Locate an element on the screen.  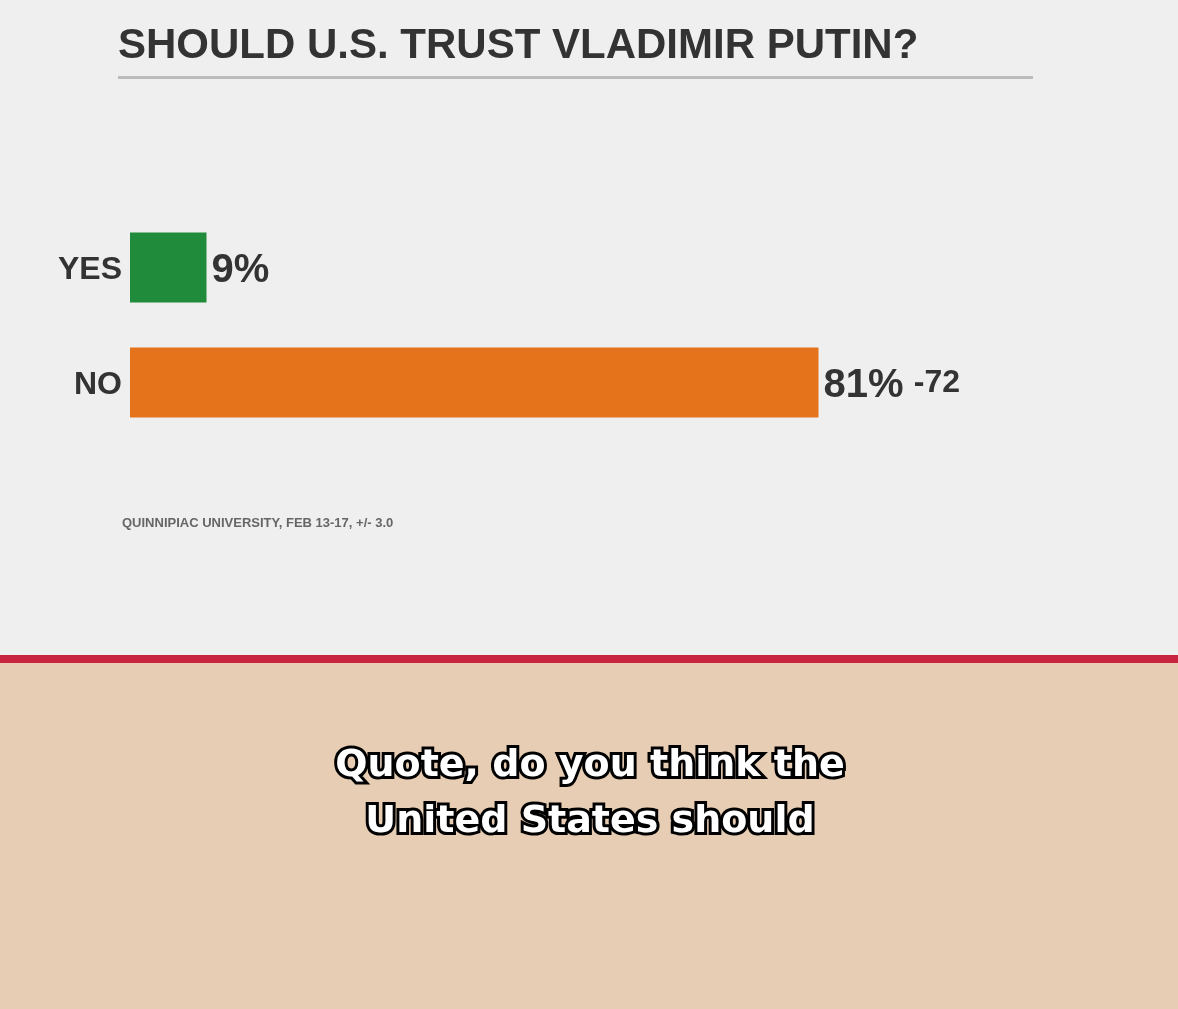
y-tick-label: NO is located at coordinates (98, 382).